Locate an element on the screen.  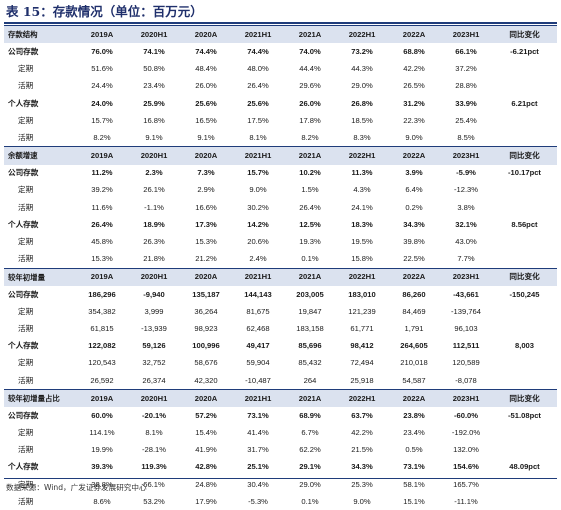
table-cell: 122,082 is located at coordinates (102, 346).